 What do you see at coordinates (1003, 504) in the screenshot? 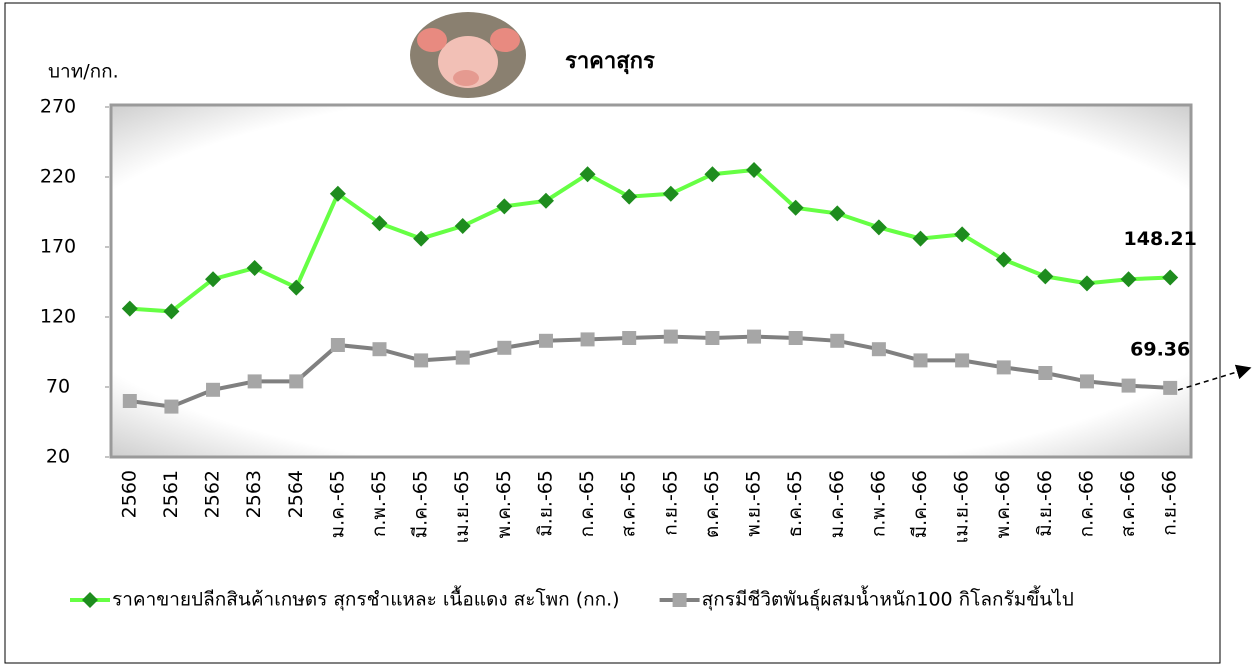
I see `x-tick-label: พ.ค.-66` at bounding box center [1003, 504].